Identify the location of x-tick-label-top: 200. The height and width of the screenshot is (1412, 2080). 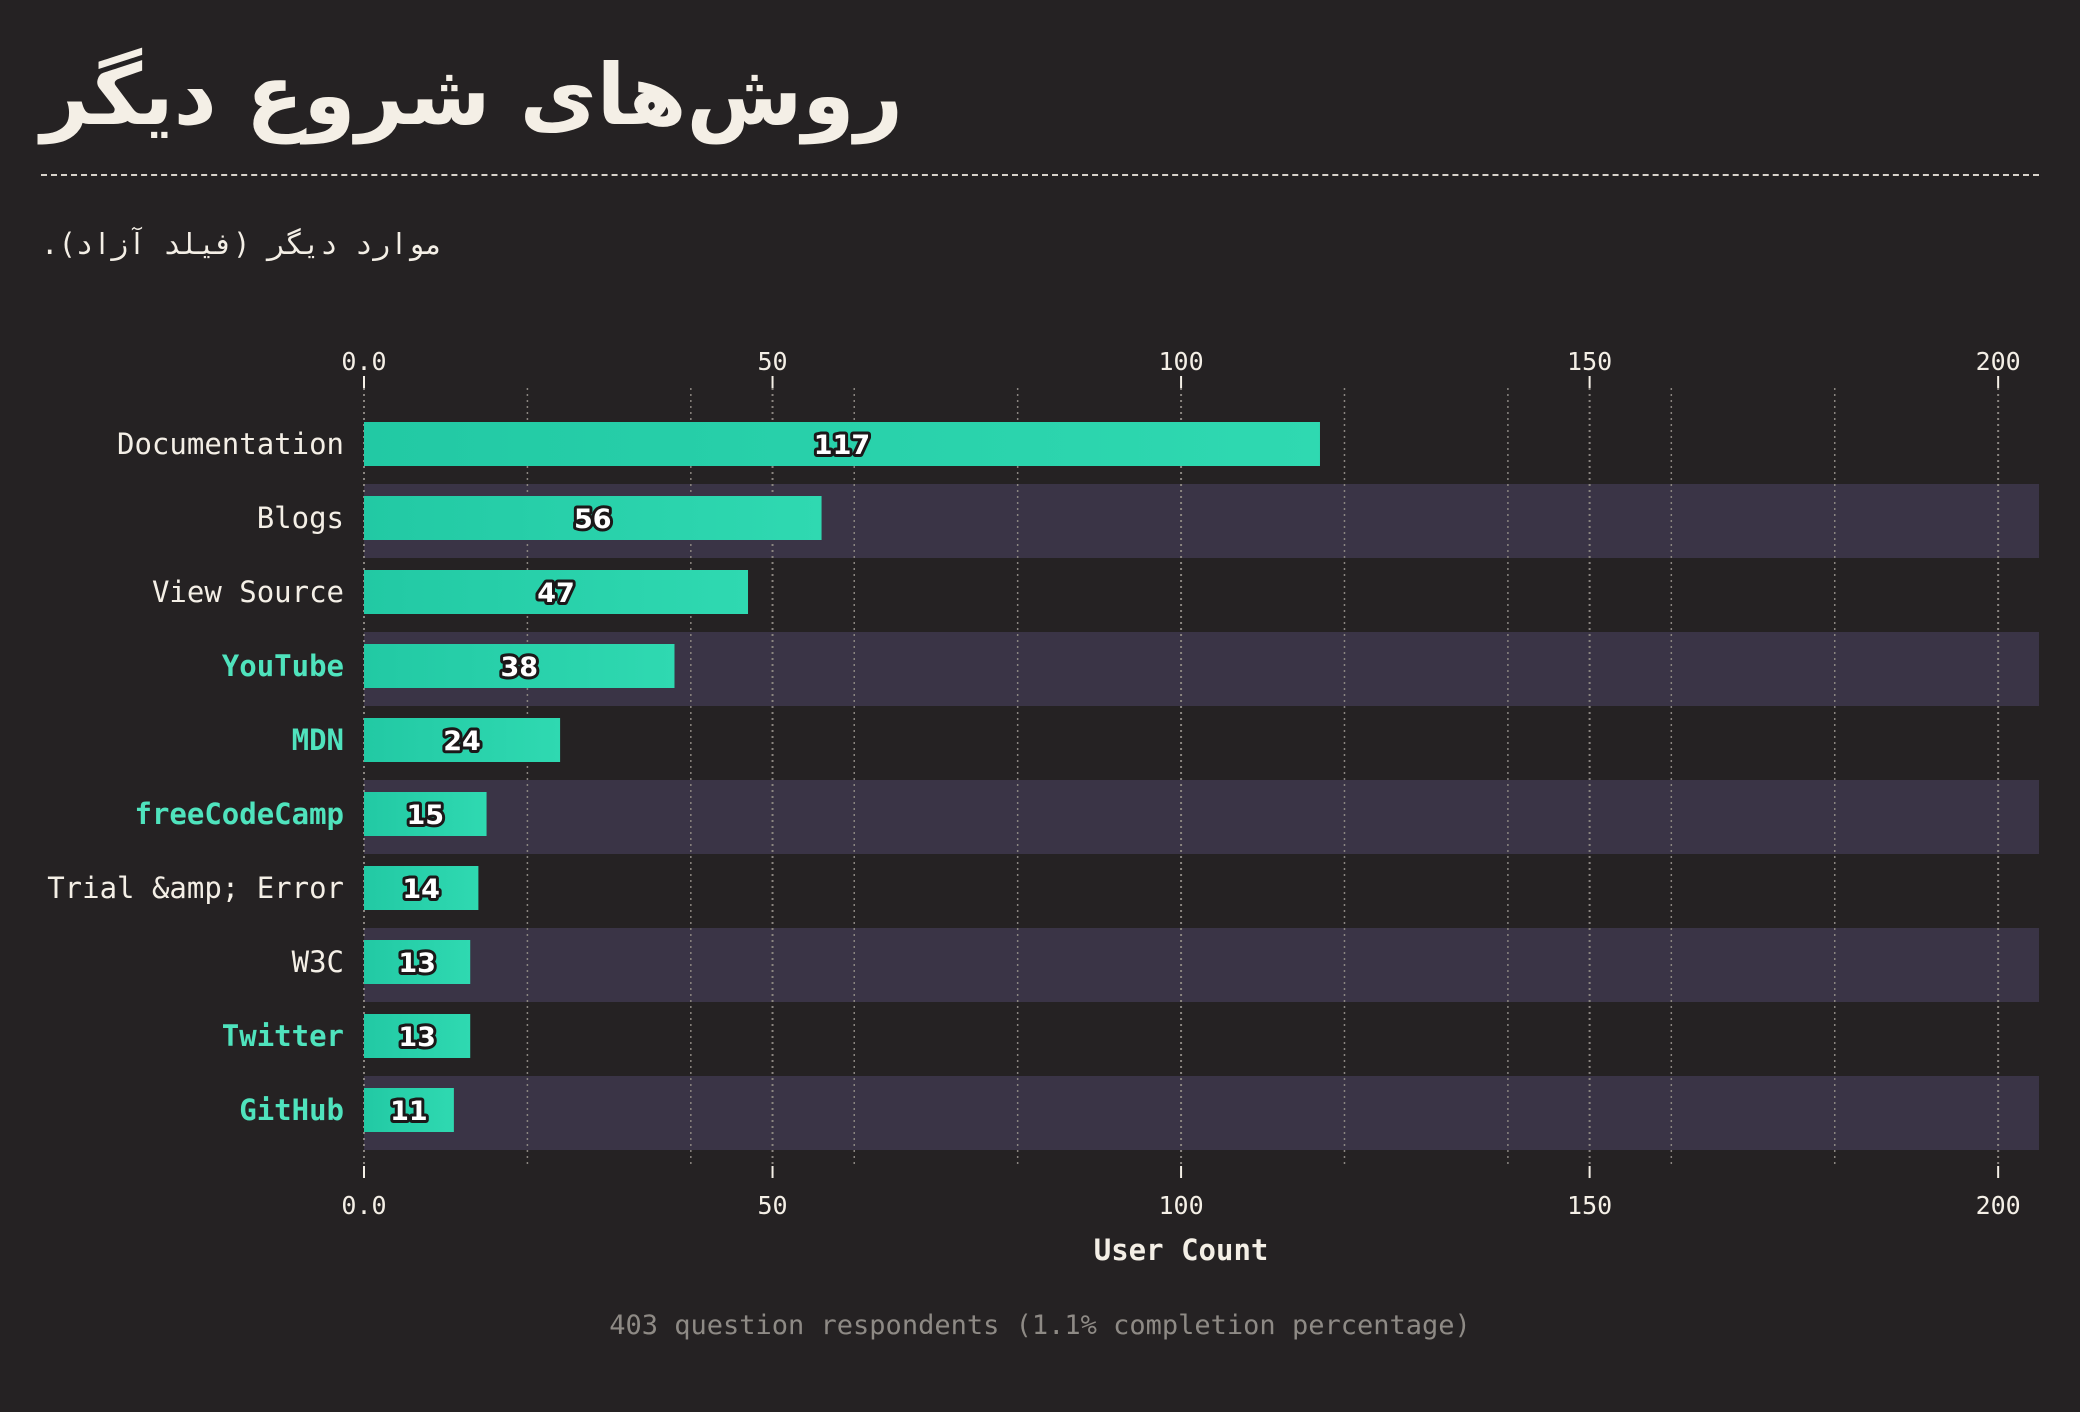
(1998, 361).